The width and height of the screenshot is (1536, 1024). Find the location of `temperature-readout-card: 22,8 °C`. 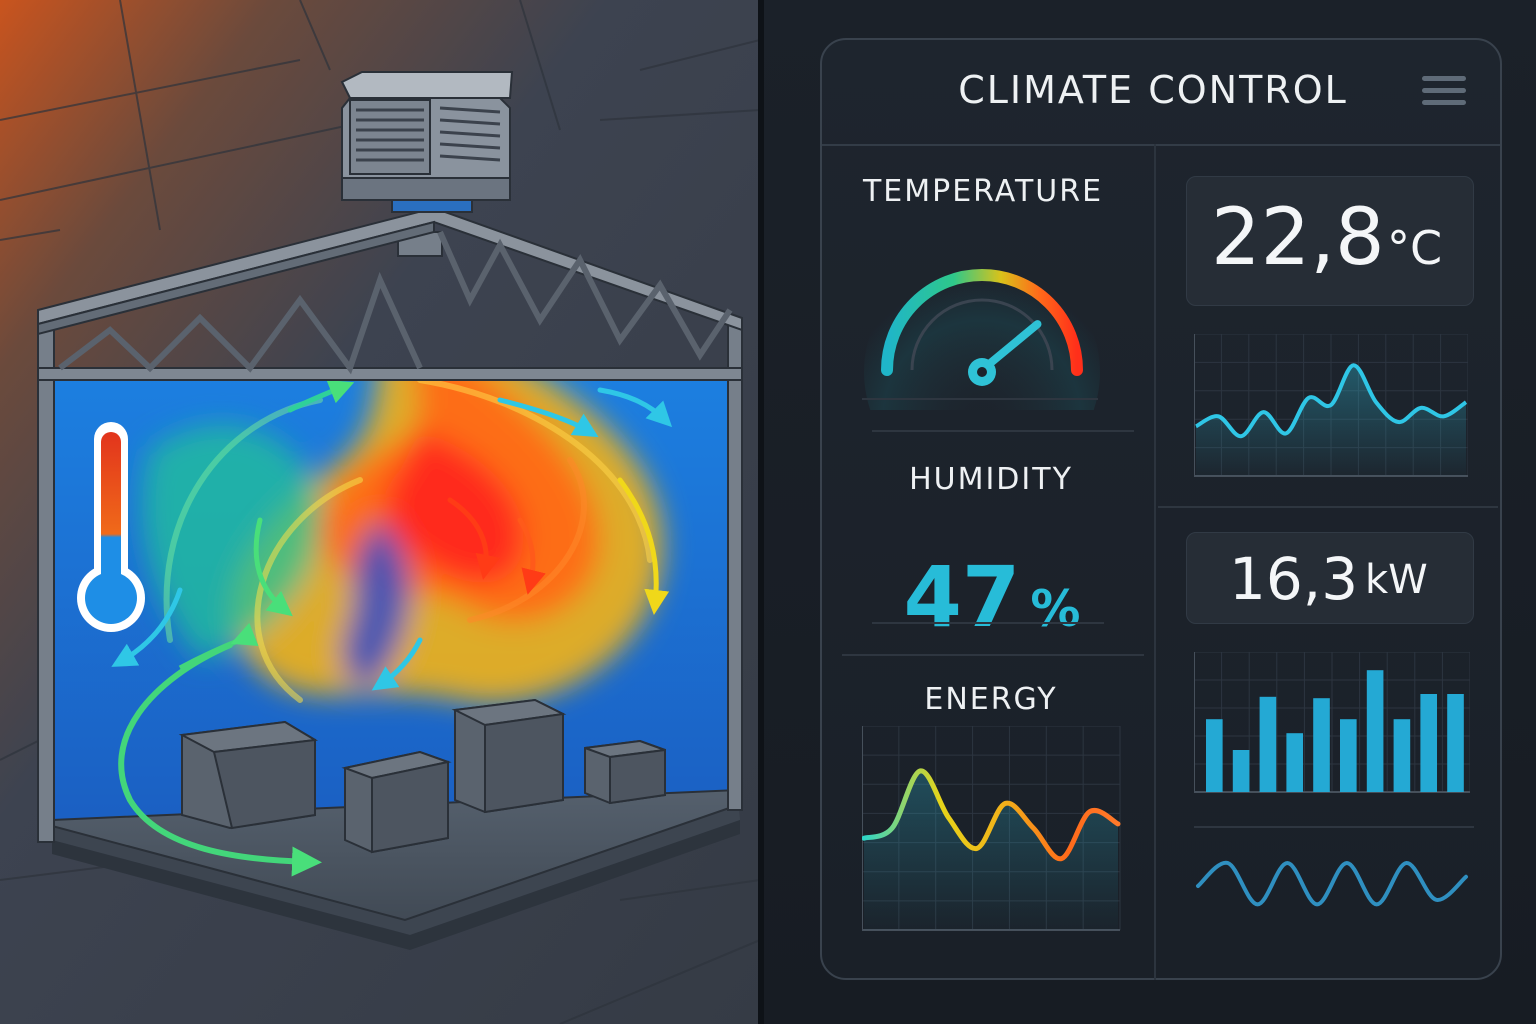

temperature-readout-card: 22,8 °C is located at coordinates (1330, 241).